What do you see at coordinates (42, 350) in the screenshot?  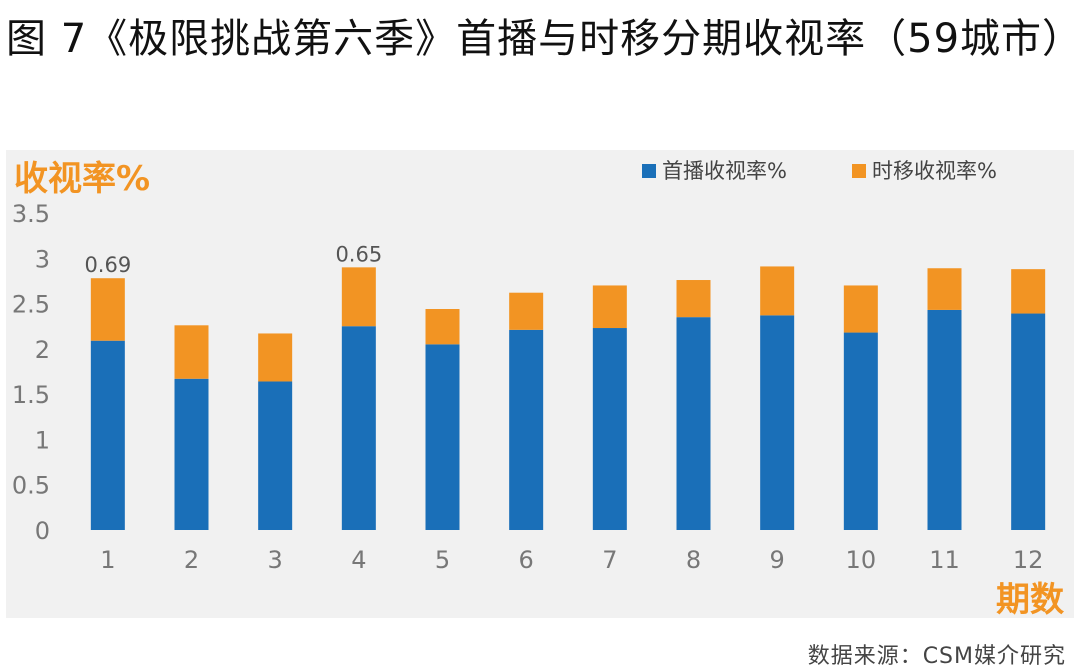 I see `y-tick-label: 2` at bounding box center [42, 350].